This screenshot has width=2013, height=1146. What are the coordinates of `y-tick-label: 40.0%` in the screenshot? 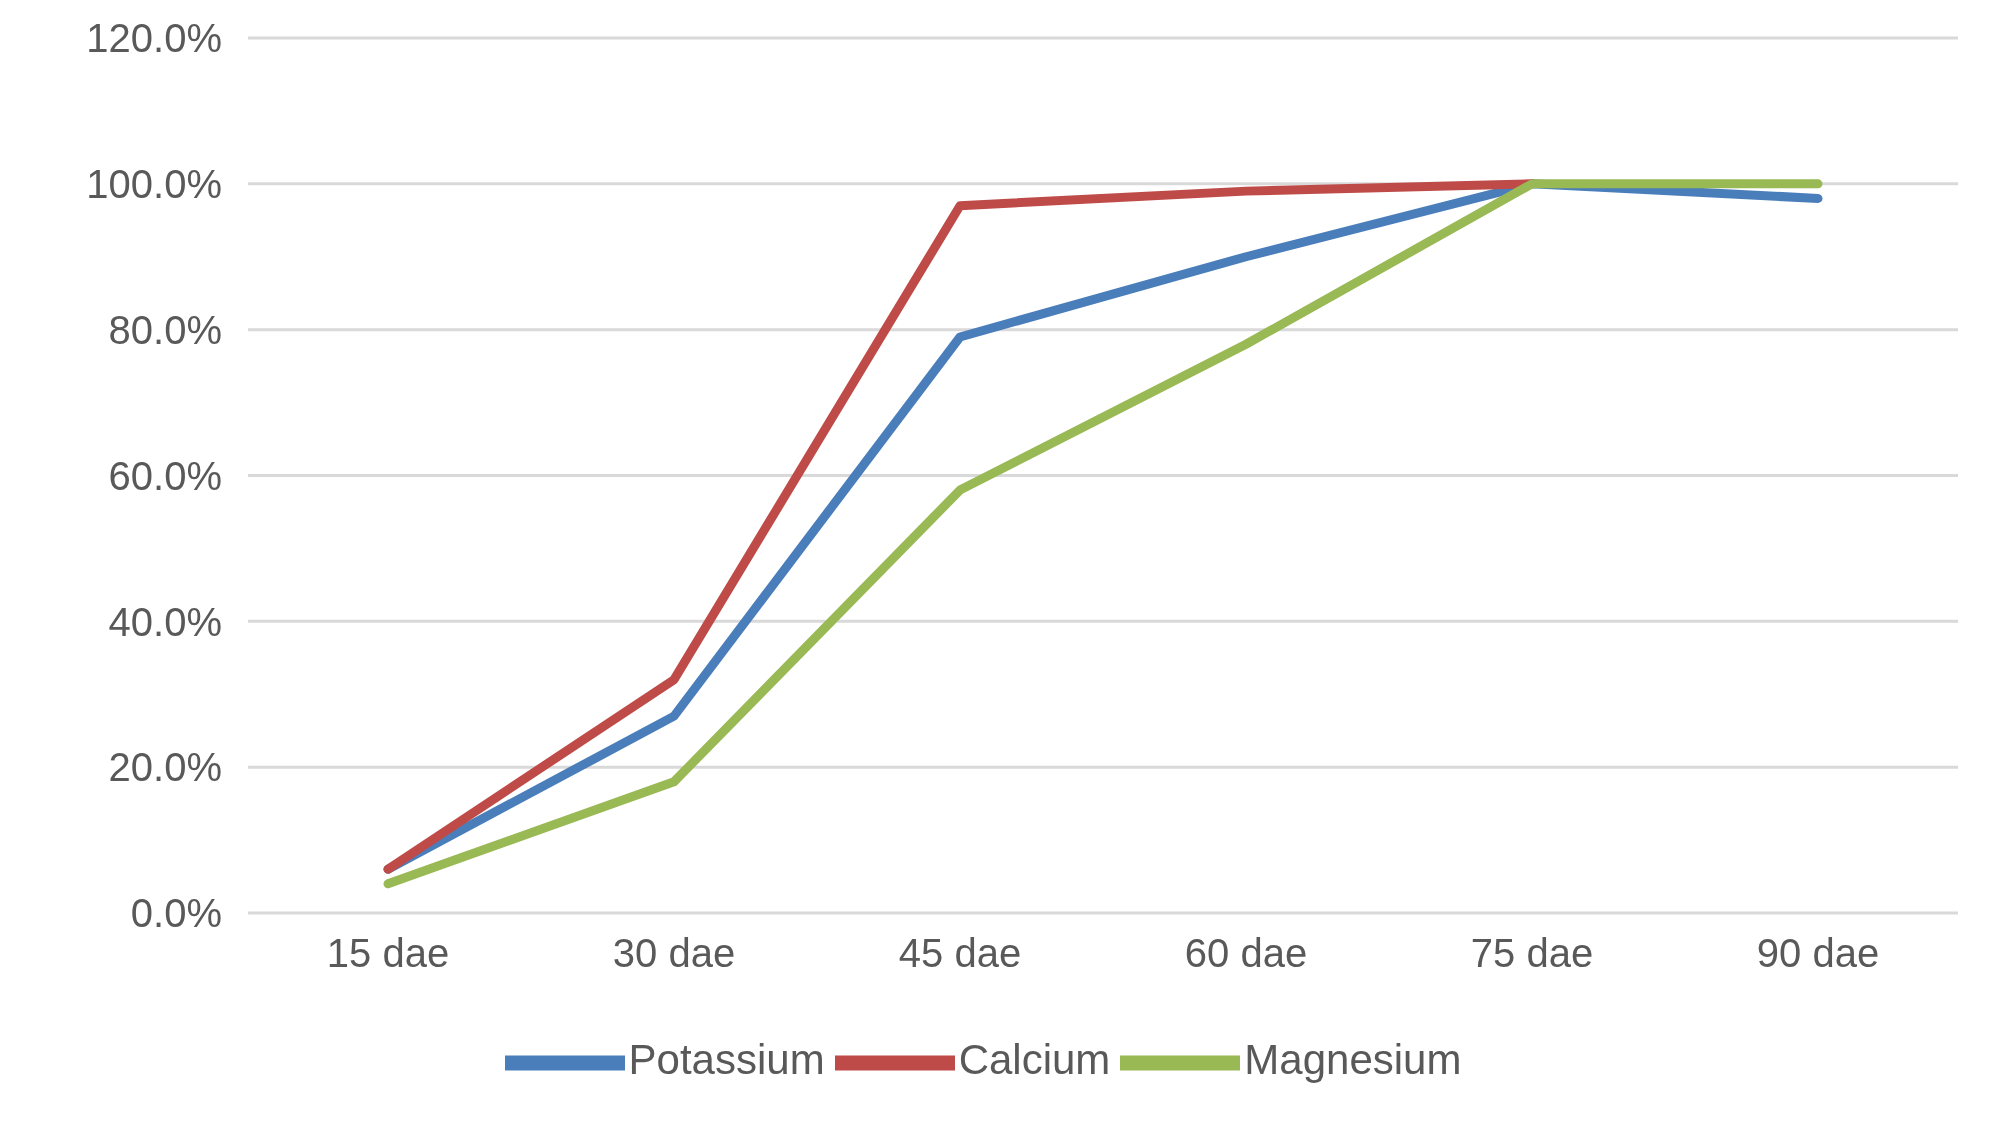 It's located at (165, 621).